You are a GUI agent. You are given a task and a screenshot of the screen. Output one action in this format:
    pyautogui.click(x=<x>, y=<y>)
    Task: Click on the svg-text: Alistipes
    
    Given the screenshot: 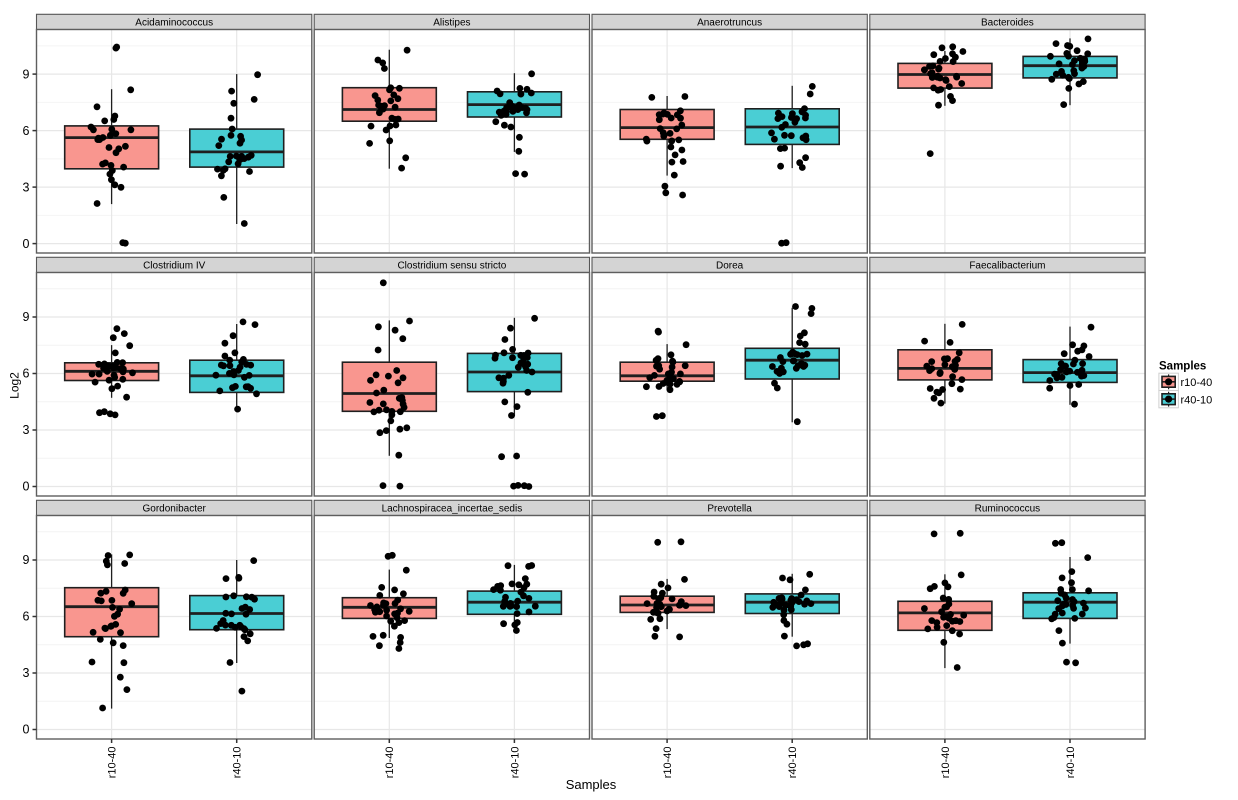 What is the action you would take?
    pyautogui.click(x=451, y=22)
    